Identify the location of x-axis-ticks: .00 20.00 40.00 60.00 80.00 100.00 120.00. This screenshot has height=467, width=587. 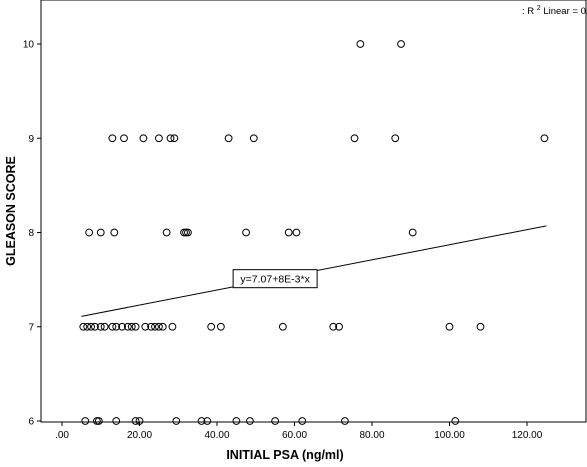
(299, 431).